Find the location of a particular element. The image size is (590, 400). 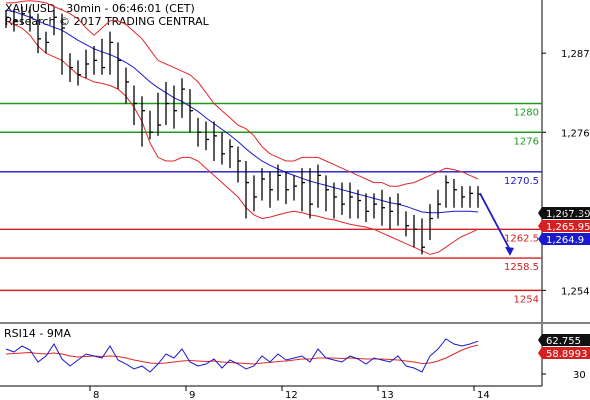

price-tick-label-2: 1,265 is located at coordinates (575, 212).